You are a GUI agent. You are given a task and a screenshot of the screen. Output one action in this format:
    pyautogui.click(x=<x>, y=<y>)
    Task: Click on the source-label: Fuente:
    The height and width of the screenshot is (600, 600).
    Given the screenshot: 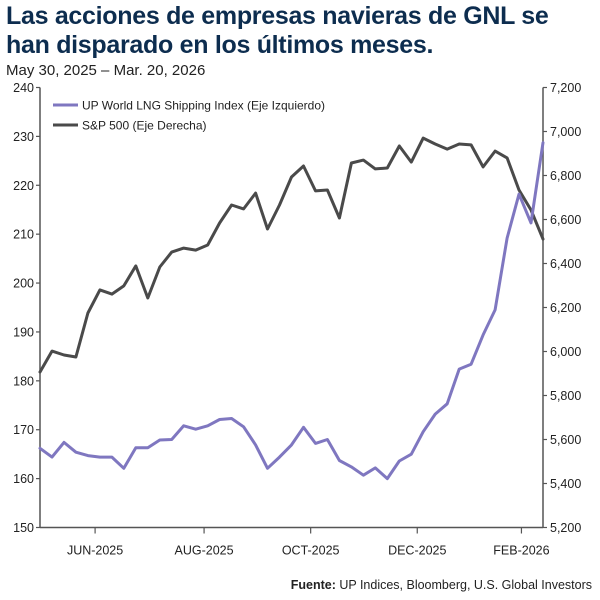 What is the action you would take?
    pyautogui.click(x=313, y=585)
    